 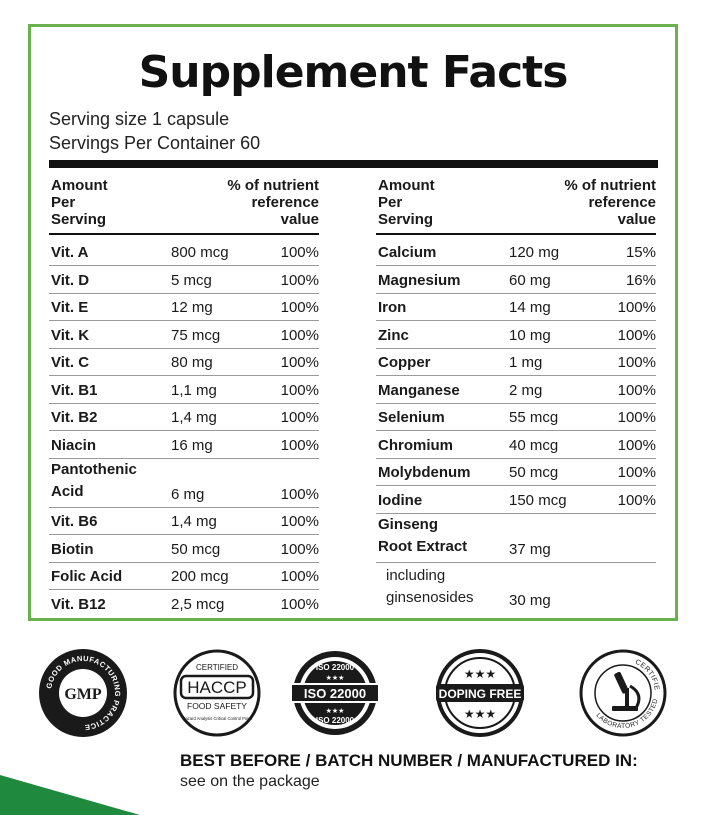 I want to click on nutrient-name-line: Pantothenic, so click(x=94, y=469).